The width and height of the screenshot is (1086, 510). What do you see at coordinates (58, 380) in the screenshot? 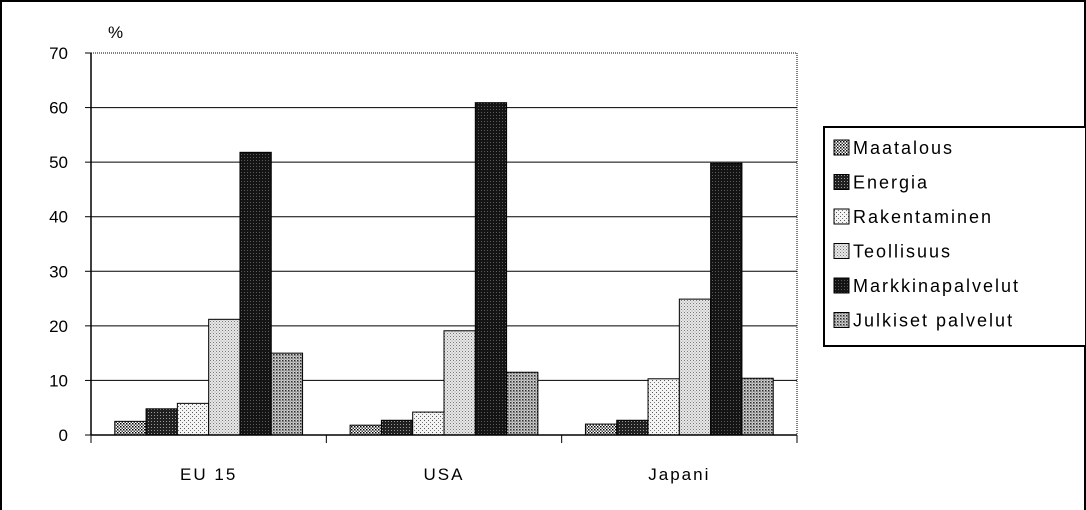
I see `y-tick-label: 10` at bounding box center [58, 380].